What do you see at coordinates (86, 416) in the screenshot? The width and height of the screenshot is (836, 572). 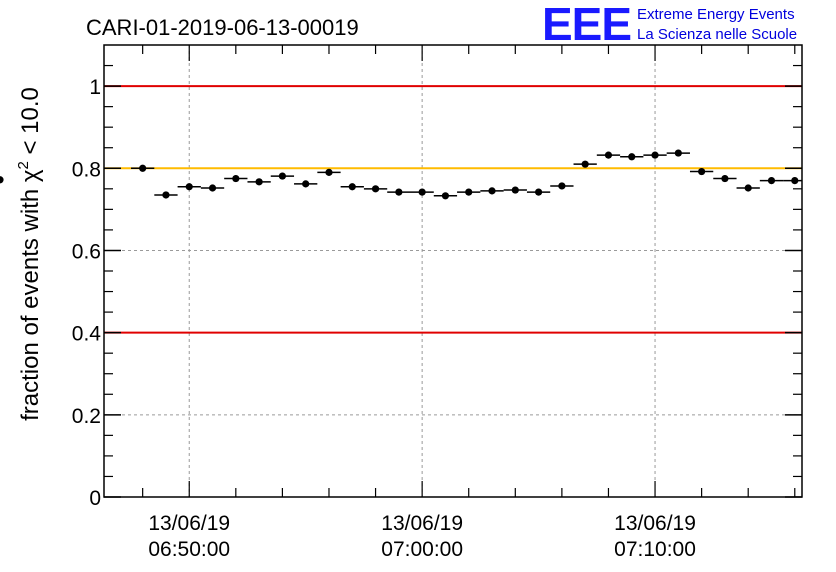 I see `y-tick-label: 0.2` at bounding box center [86, 416].